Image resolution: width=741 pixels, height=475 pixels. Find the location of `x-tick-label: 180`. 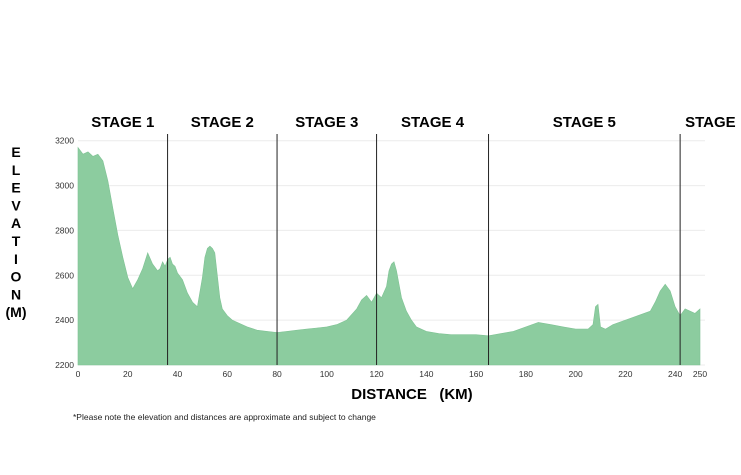

x-tick-label: 180 is located at coordinates (526, 374).